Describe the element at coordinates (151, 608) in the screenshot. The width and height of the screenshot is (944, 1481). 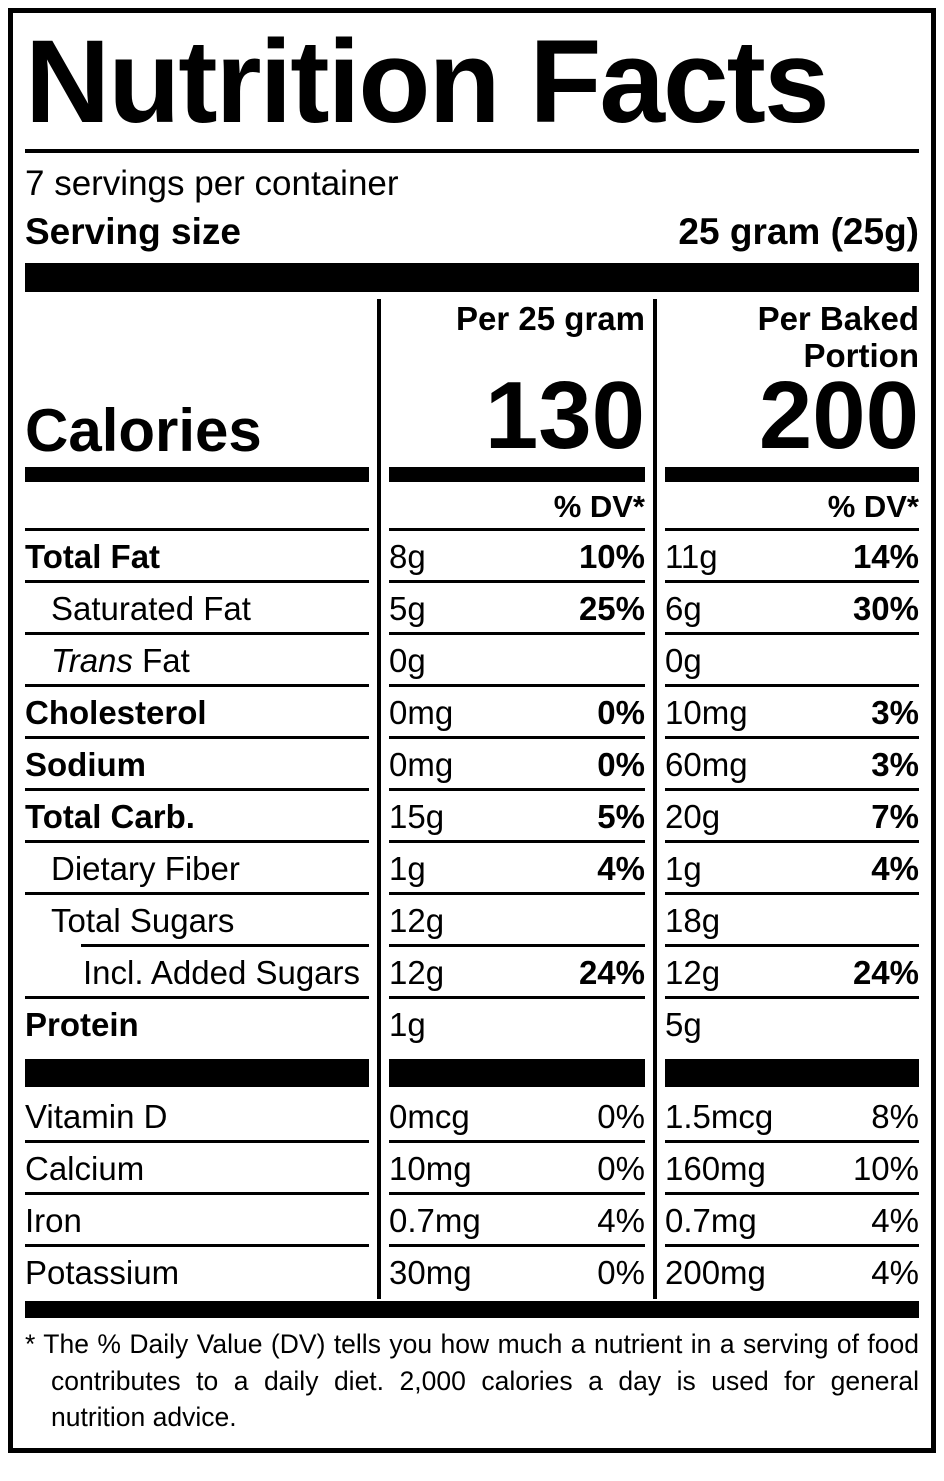
I see `nutrient-name: Saturated Fat` at that location.